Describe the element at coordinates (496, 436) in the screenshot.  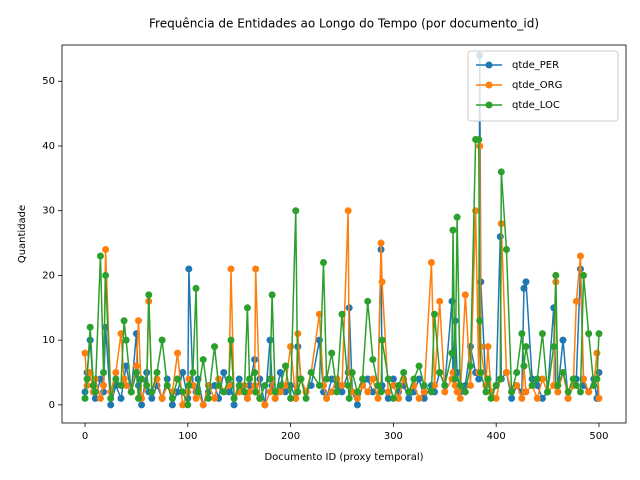
I see `x-tick-label: 400` at that location.